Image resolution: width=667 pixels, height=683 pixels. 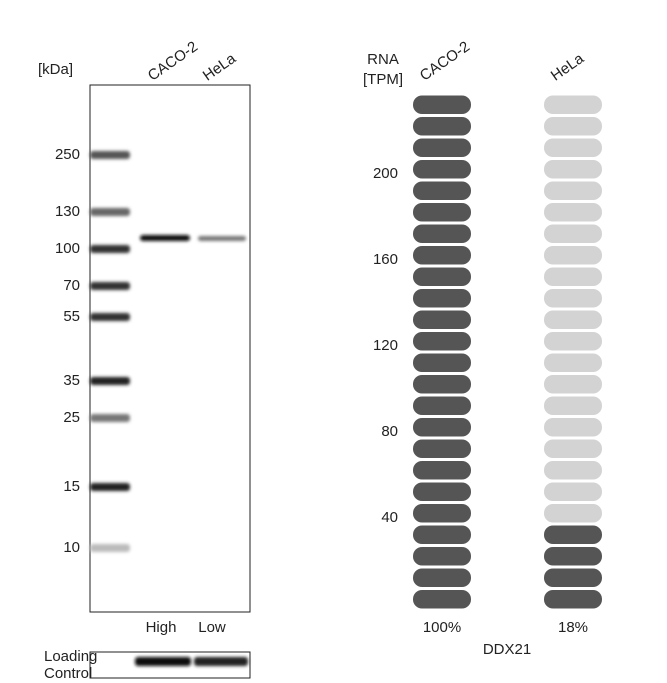 What do you see at coordinates (68, 673) in the screenshot?
I see `loading-label: Control` at bounding box center [68, 673].